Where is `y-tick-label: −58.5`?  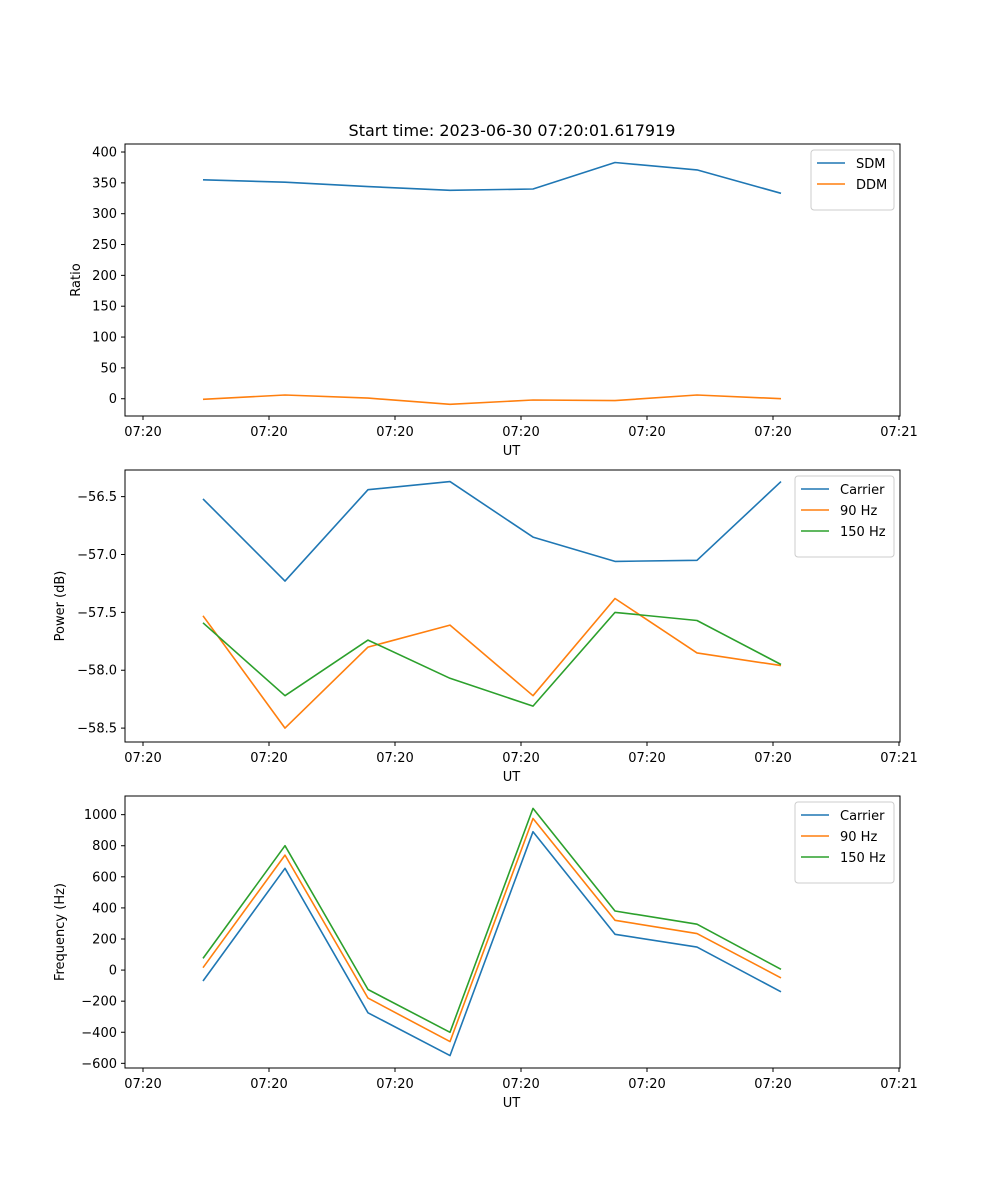 y-tick-label: −58.5 is located at coordinates (97, 729).